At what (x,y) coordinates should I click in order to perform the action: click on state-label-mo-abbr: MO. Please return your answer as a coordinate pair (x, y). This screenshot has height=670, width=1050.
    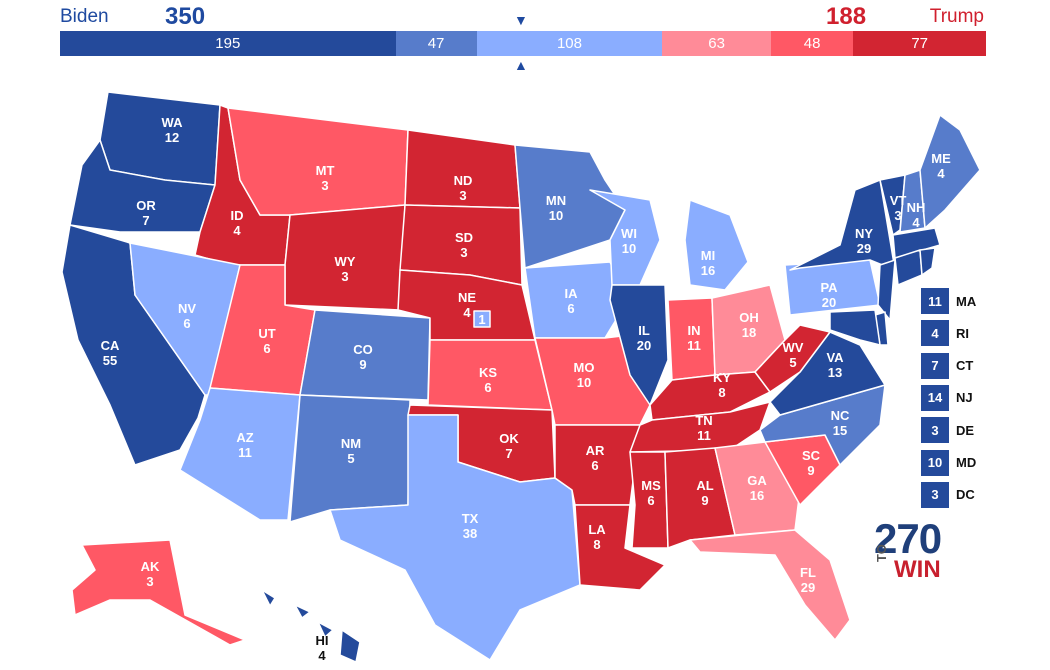
    Looking at the image, I should click on (584, 367).